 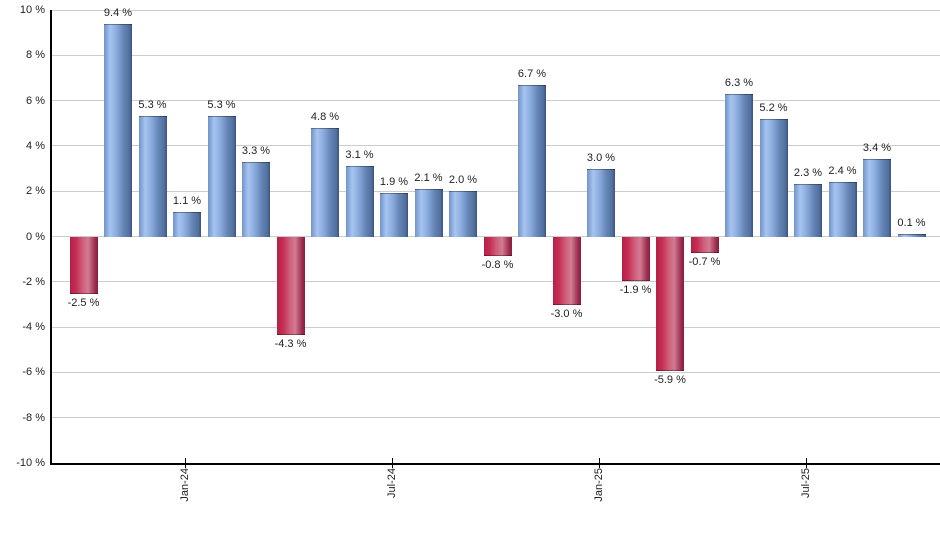 What do you see at coordinates (33, 417) in the screenshot?
I see `y-axis-tick-label: -8 %` at bounding box center [33, 417].